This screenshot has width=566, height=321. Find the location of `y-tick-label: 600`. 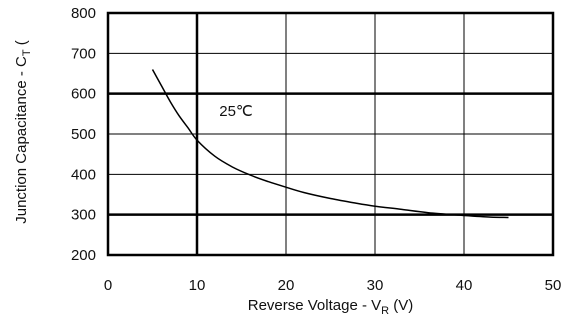

y-tick-label: 600 is located at coordinates (83, 94).